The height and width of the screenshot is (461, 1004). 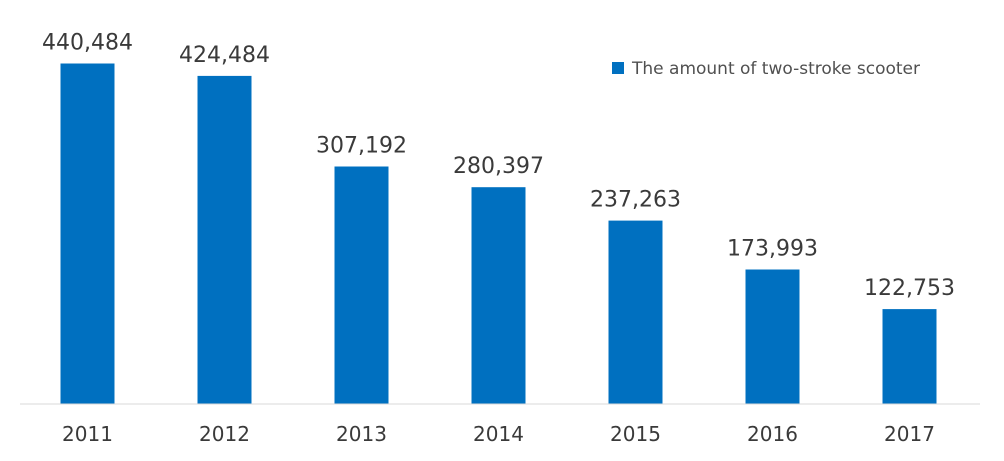 What do you see at coordinates (635, 434) in the screenshot?
I see `x-tick-label-2015: 2015` at bounding box center [635, 434].